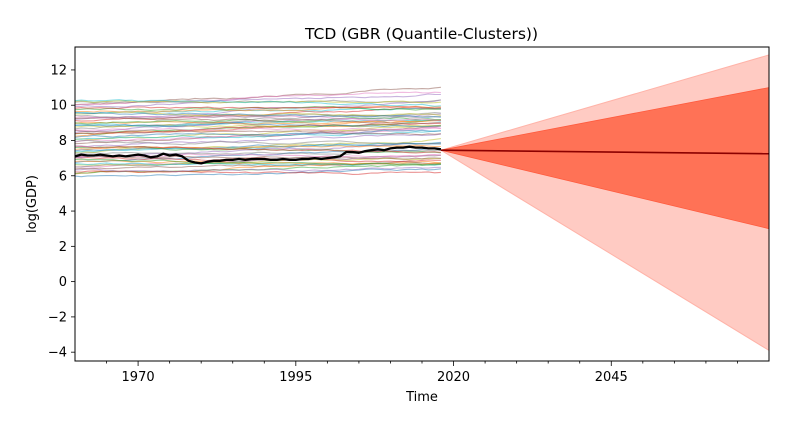  What do you see at coordinates (63, 282) in the screenshot?
I see `y-tick-label: 0` at bounding box center [63, 282].